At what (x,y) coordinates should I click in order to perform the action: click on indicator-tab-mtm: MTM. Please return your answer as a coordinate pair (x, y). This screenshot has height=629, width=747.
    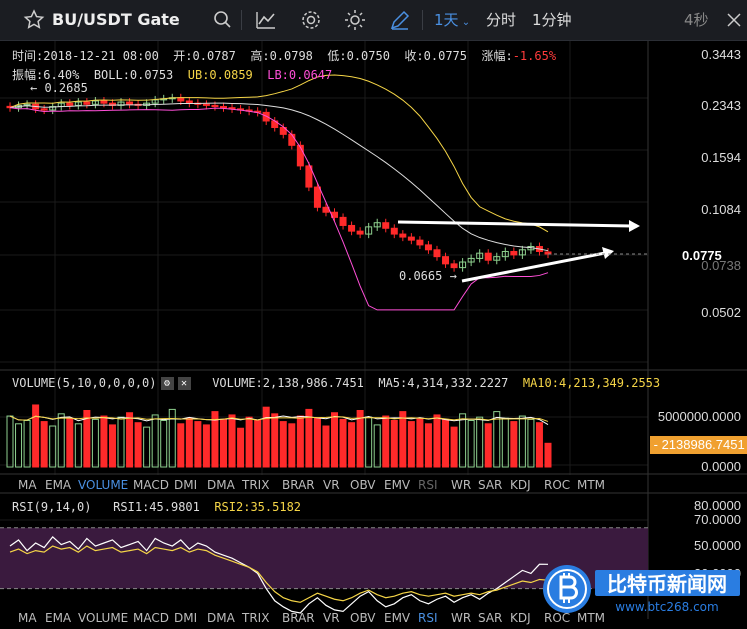
    Looking at the image, I should click on (591, 485).